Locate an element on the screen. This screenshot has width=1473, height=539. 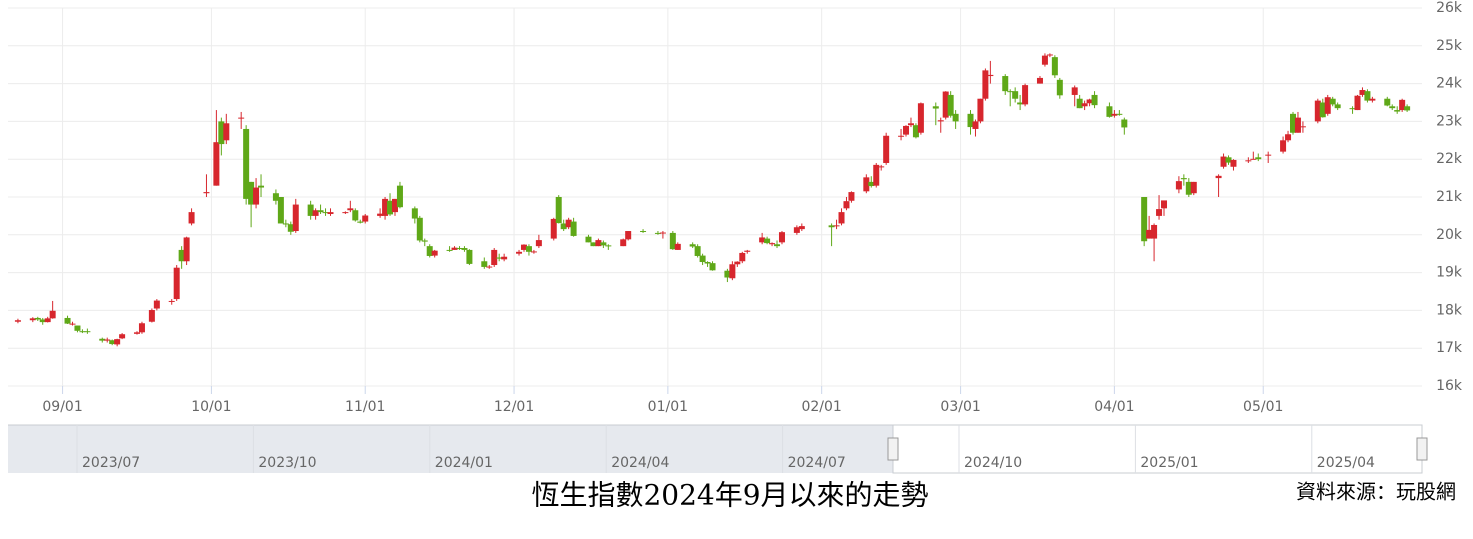
navigator-label: 2024/07 is located at coordinates (817, 463).